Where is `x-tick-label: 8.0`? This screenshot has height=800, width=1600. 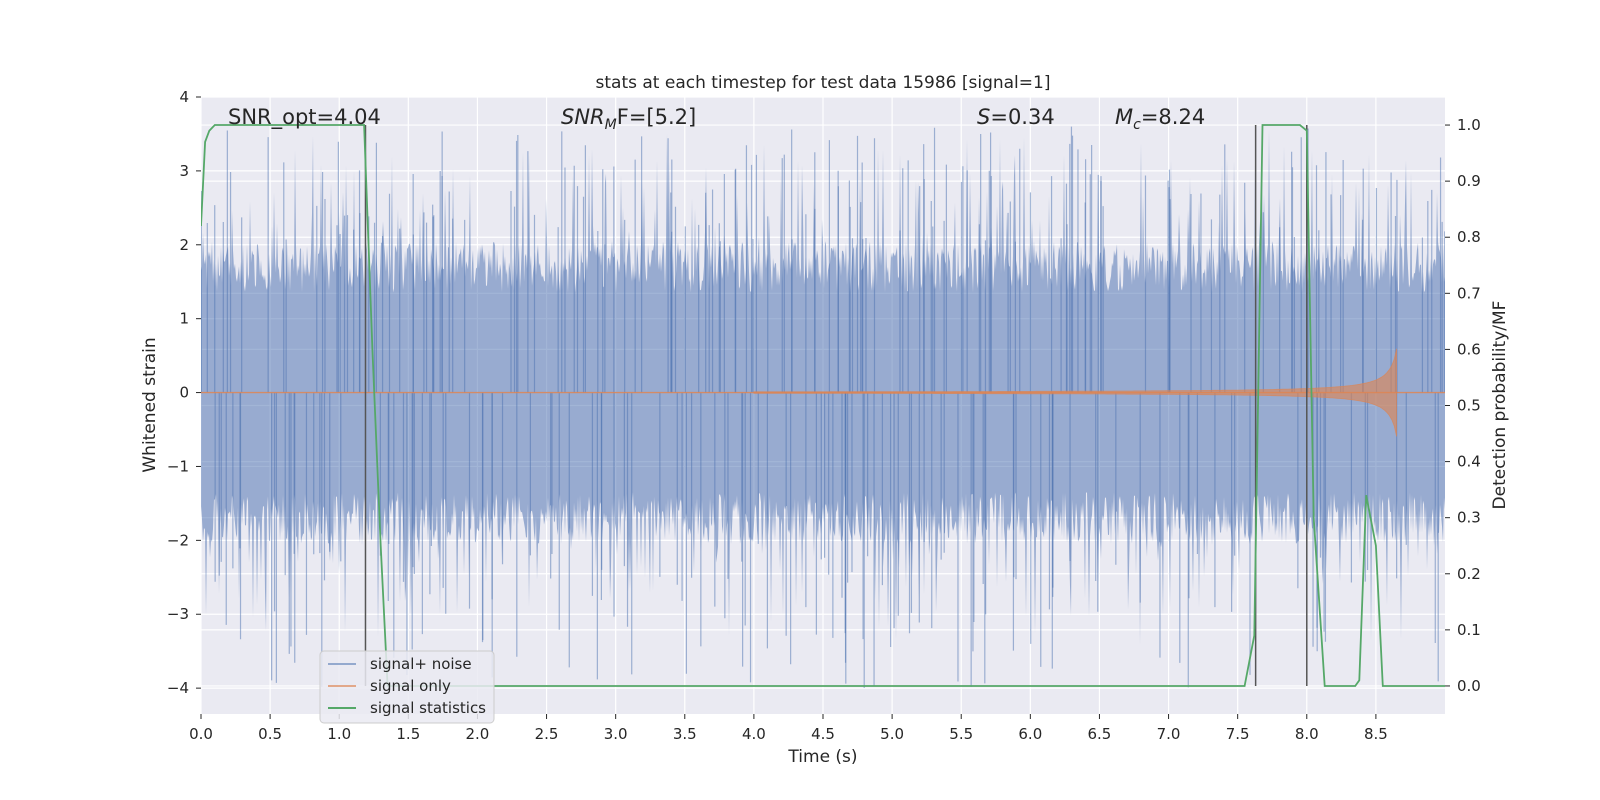 x-tick-label: 8.0 is located at coordinates (1307, 734).